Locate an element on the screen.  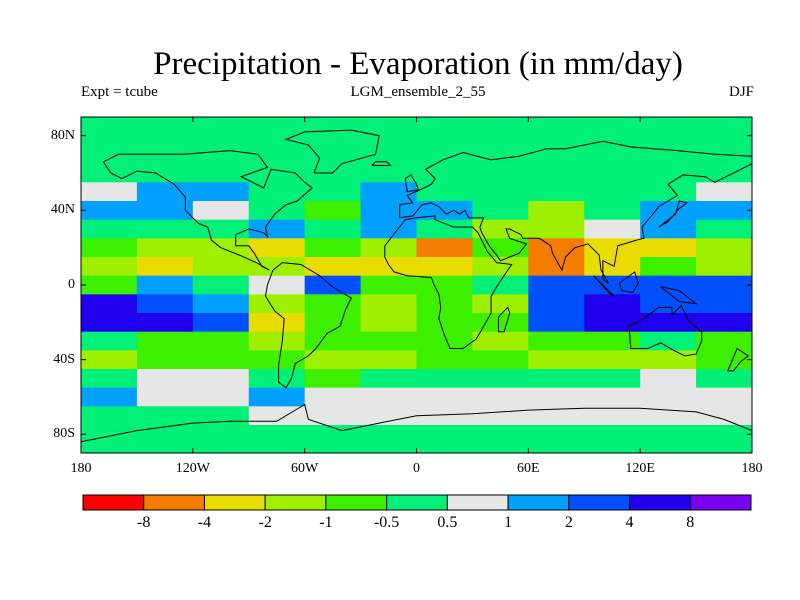
colorbar-label: 0.5 is located at coordinates (447, 522).